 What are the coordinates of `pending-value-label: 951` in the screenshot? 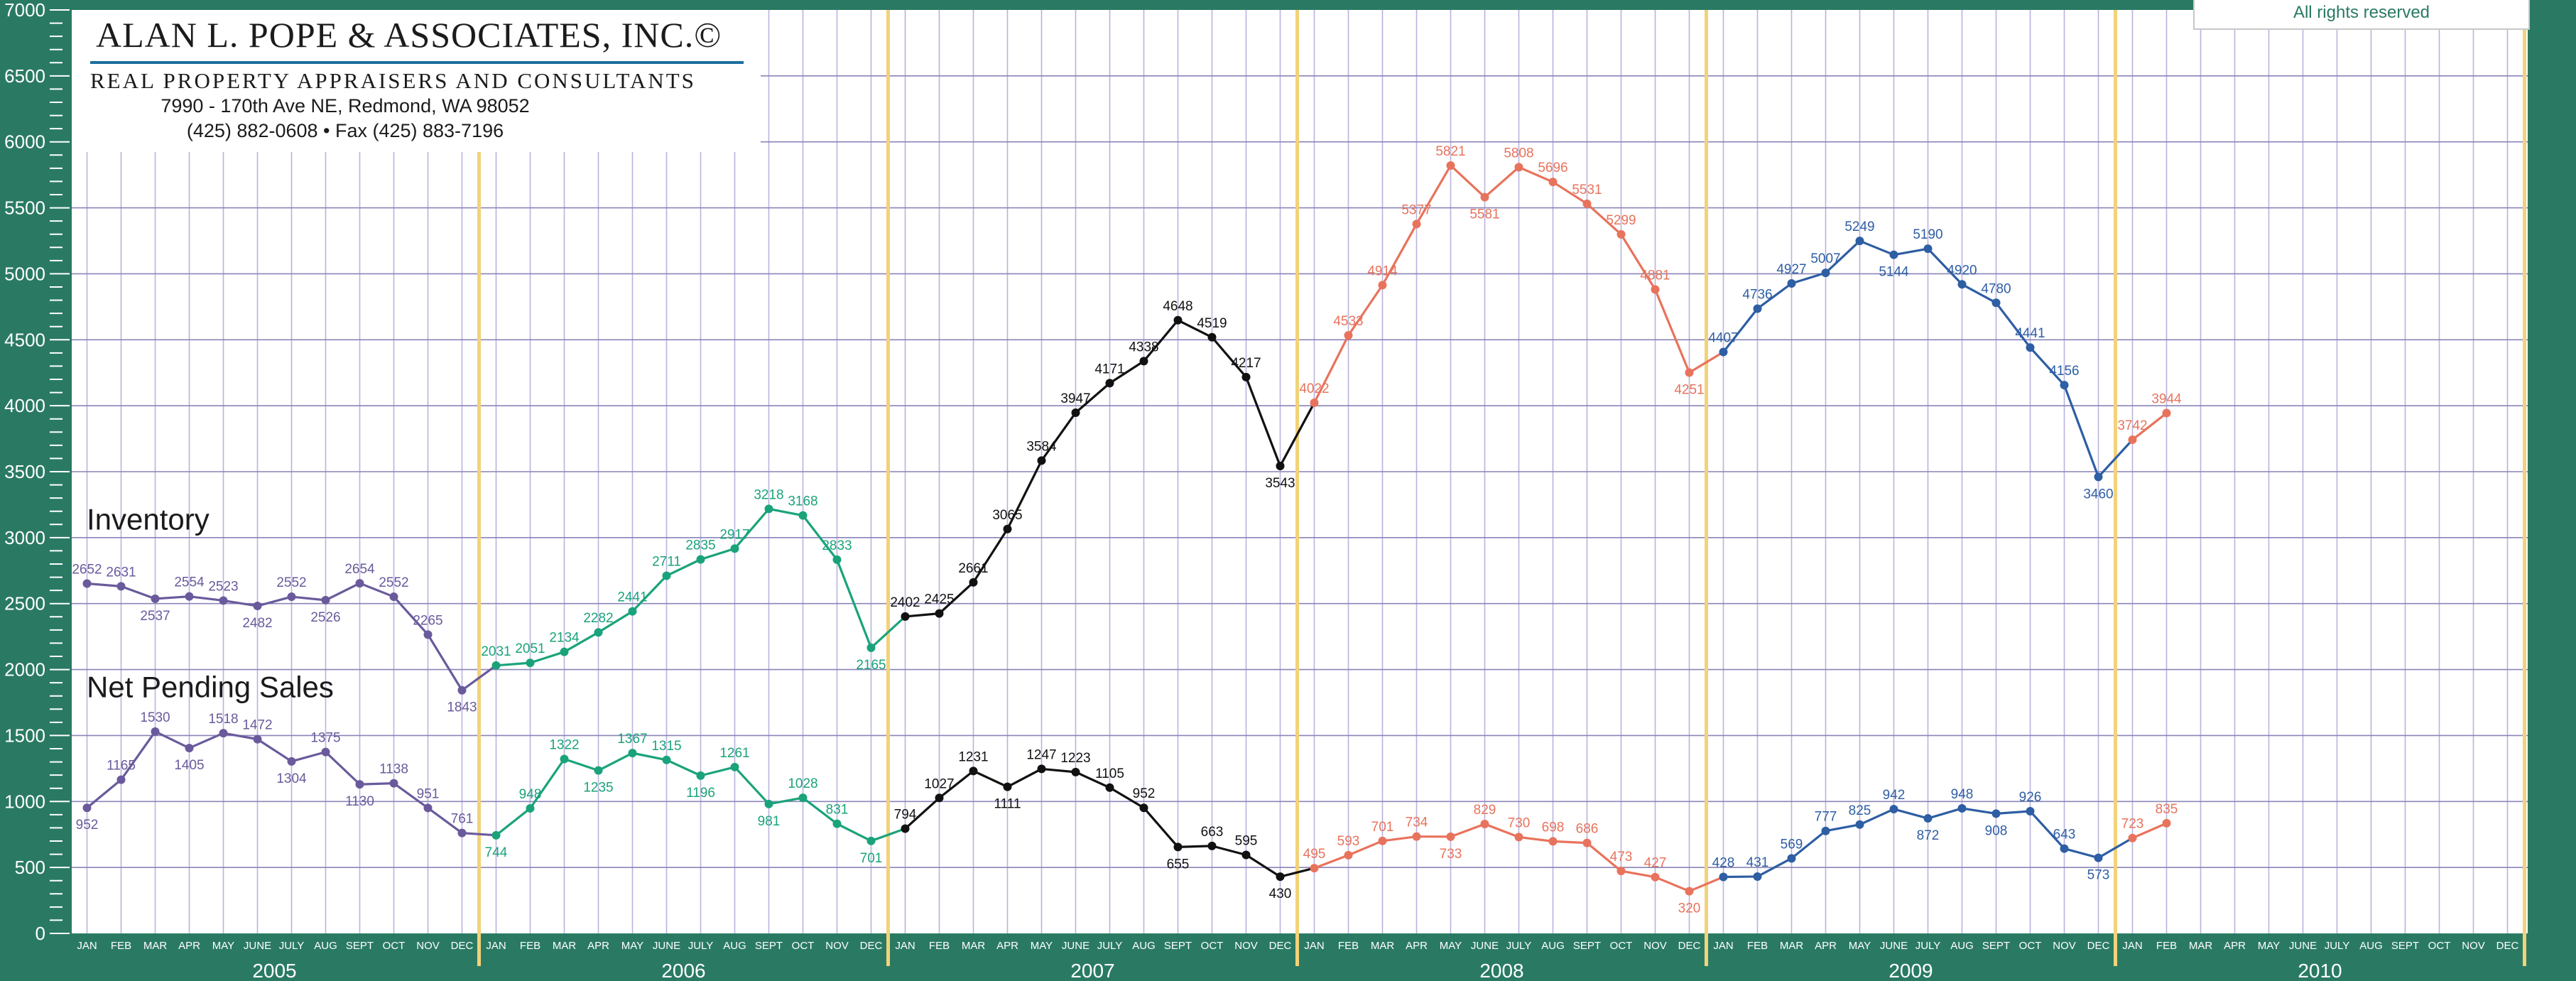 It's located at (429, 793).